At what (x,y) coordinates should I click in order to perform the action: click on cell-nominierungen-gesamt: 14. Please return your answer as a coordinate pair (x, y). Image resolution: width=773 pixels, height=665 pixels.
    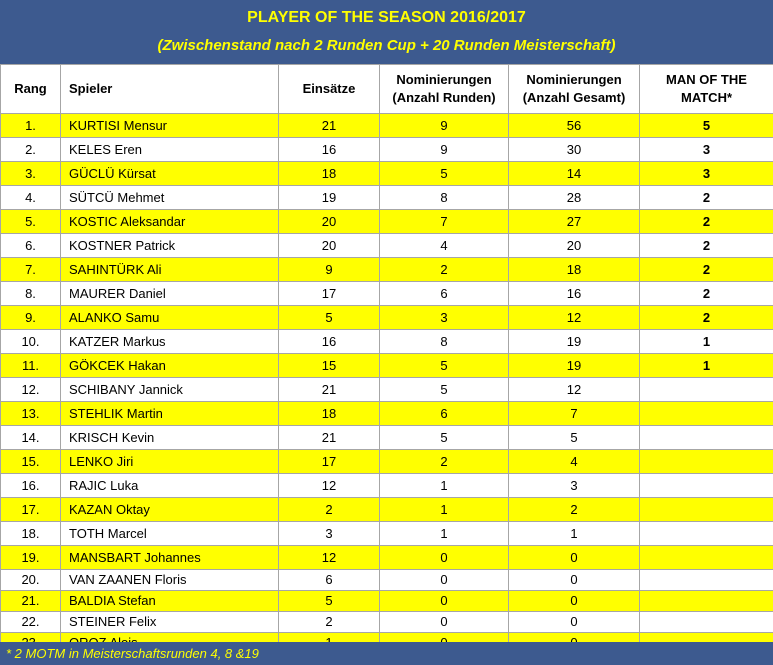
    Looking at the image, I should click on (574, 173).